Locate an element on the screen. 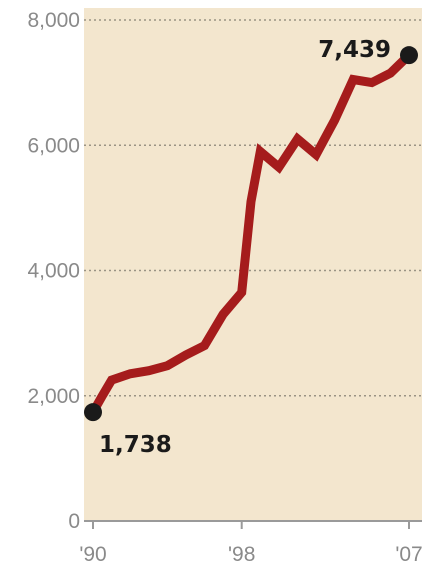 This screenshot has width=428, height=569. x-tick-label: '98 is located at coordinates (241, 554).